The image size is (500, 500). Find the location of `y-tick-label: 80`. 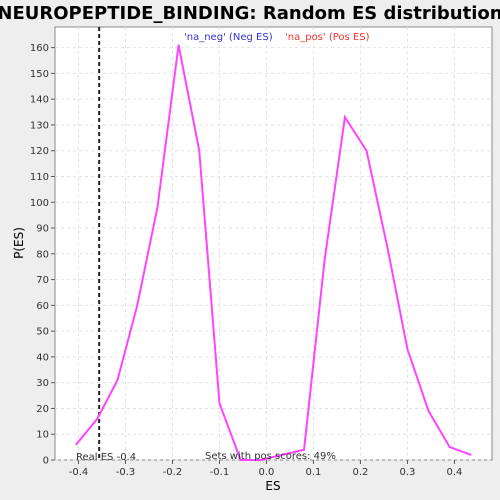

y-tick-label: 80 is located at coordinates (42, 254).